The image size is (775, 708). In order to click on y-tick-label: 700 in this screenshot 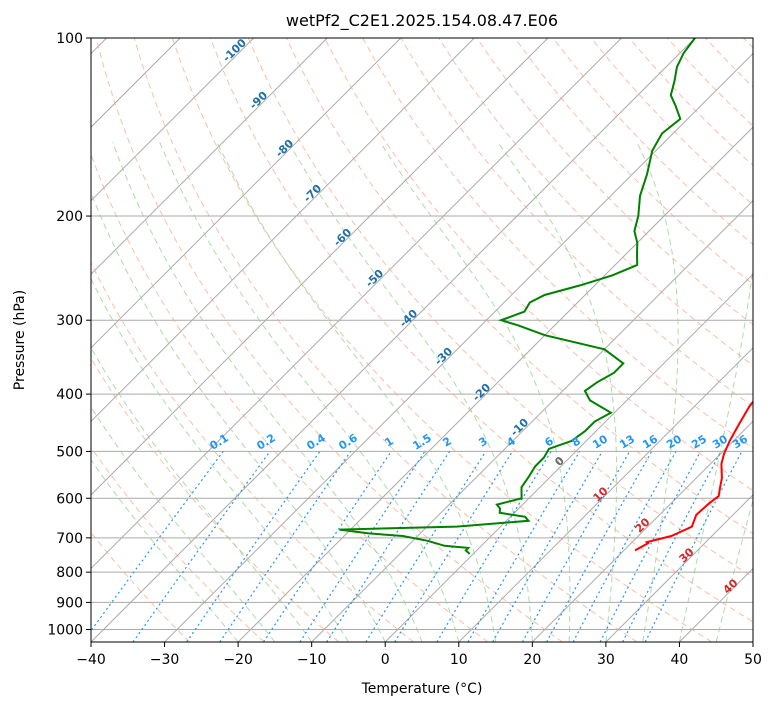, I will do `click(69, 539)`.